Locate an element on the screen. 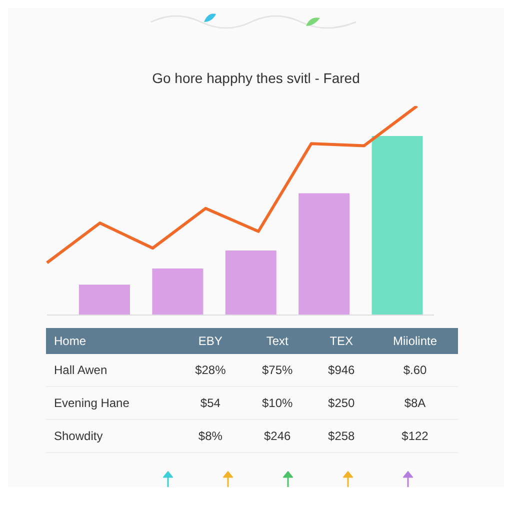 Image resolution: width=512 pixels, height=512 pixels. text: $250 is located at coordinates (341, 403).